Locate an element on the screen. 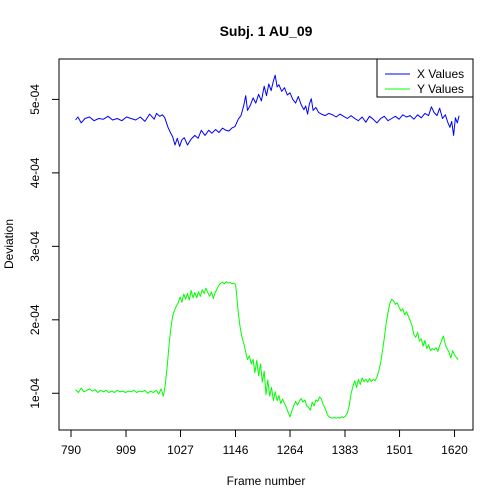 The height and width of the screenshot is (504, 504). legend-label: X Values is located at coordinates (440, 74).